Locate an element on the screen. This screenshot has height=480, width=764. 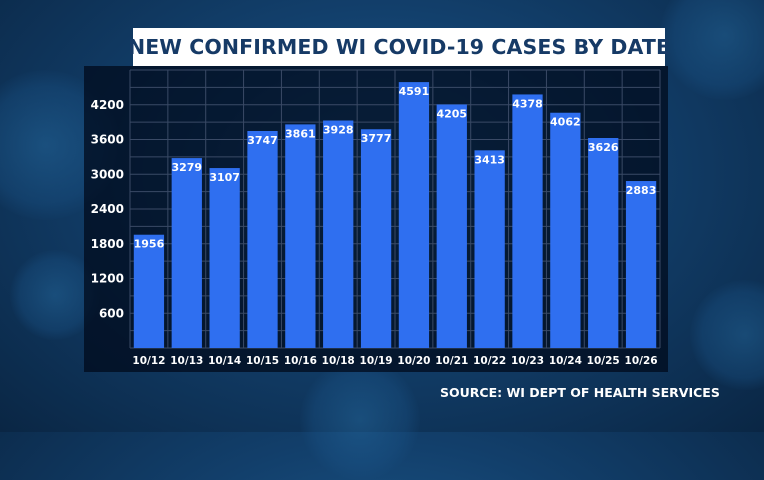
y-tick-label: 600 is located at coordinates (111, 313).